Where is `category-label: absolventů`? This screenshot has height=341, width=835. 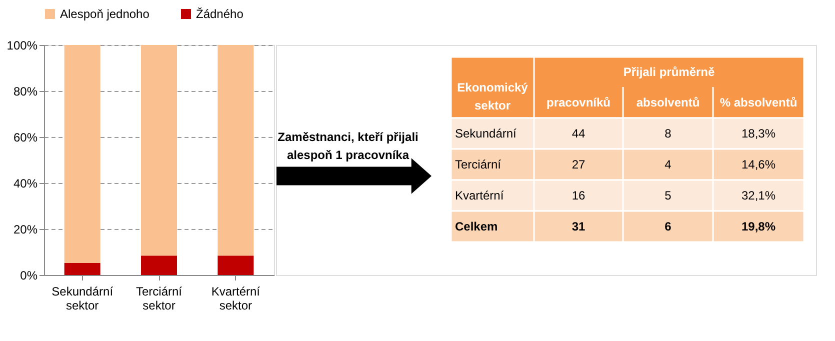 category-label: absolventů is located at coordinates (668, 103).